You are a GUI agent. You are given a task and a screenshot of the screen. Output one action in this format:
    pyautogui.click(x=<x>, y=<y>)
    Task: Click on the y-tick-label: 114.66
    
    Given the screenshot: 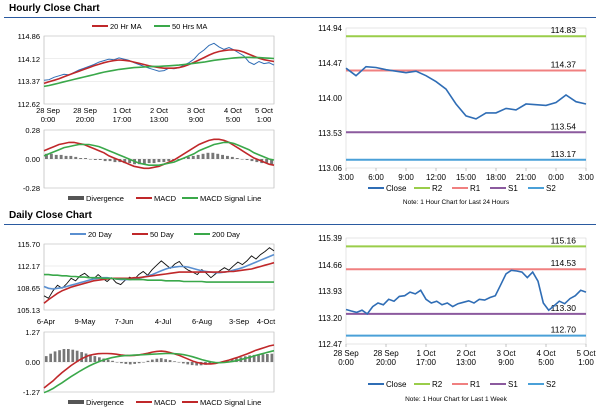 What is the action you would take?
    pyautogui.click(x=330, y=265)
    